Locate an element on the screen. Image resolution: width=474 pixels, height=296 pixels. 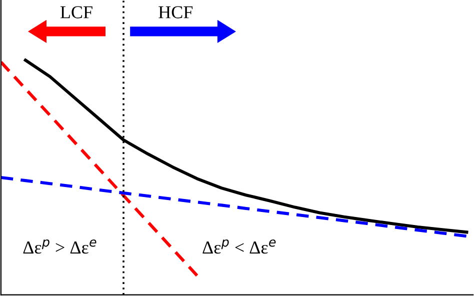
annotation: Δε$^{p}$ < Δε$^{e}$ is located at coordinates (239, 246).